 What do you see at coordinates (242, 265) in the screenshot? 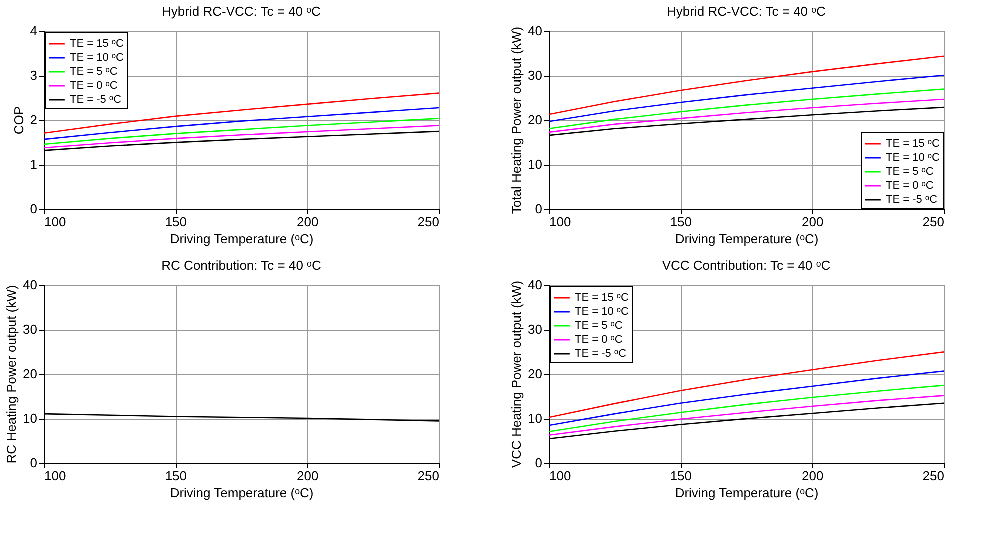
I see `chart-title: RC Contribution: Tc = 40 ᵒC` at bounding box center [242, 265].